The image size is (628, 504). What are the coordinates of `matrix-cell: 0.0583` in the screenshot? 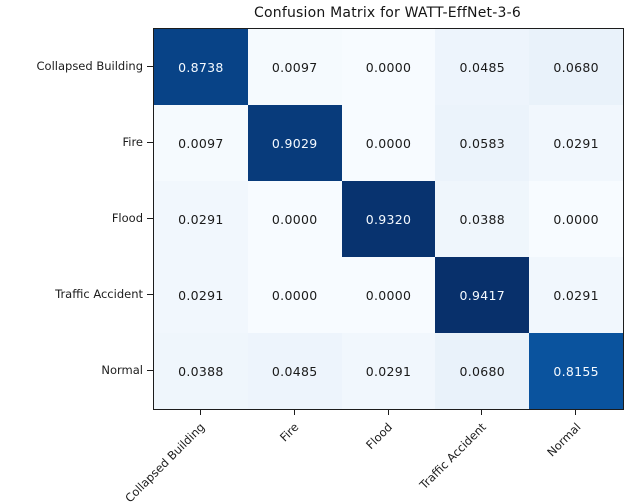 It's located at (482, 143).